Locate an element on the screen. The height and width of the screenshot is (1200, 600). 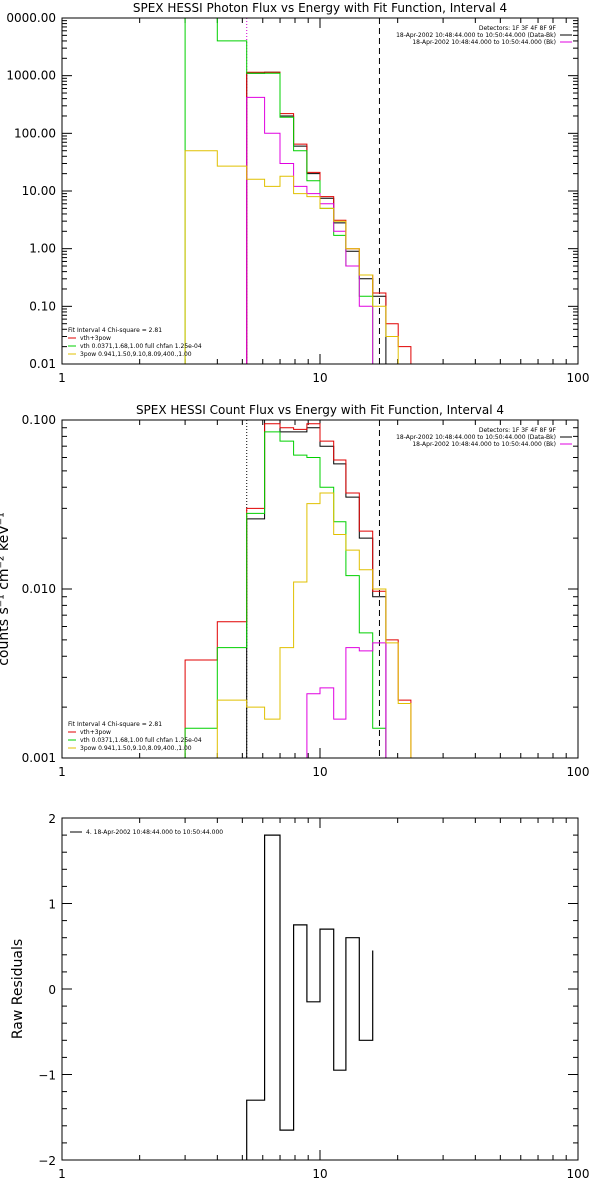
y-axis-label: counts s⁻¹ cm⁻² keV⁻¹ is located at coordinates (6, 589).